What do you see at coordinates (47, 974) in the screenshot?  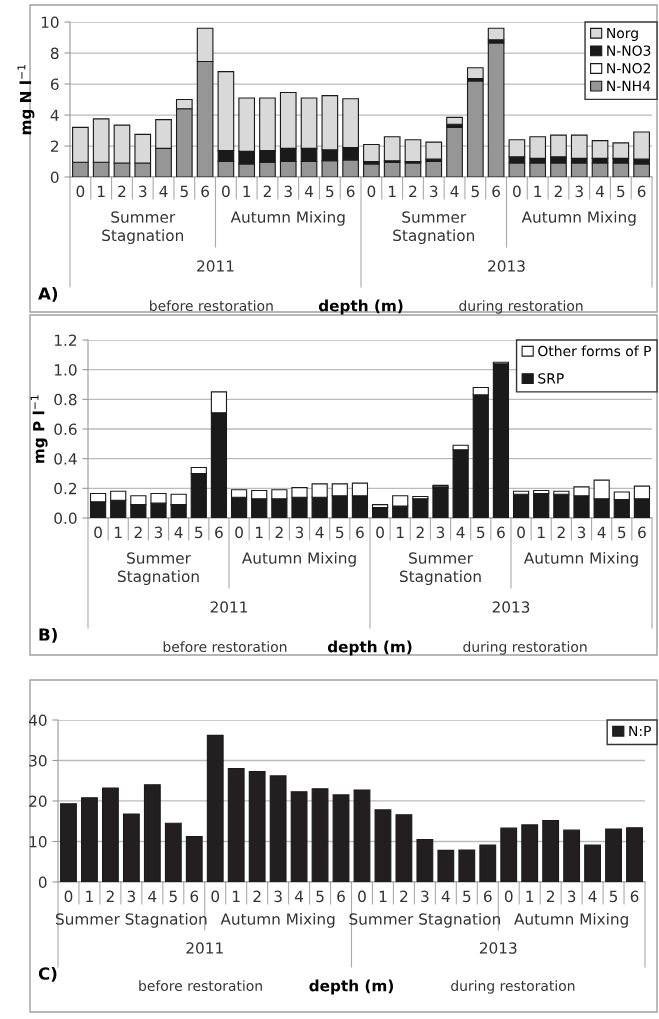 I see `text: C)` at bounding box center [47, 974].